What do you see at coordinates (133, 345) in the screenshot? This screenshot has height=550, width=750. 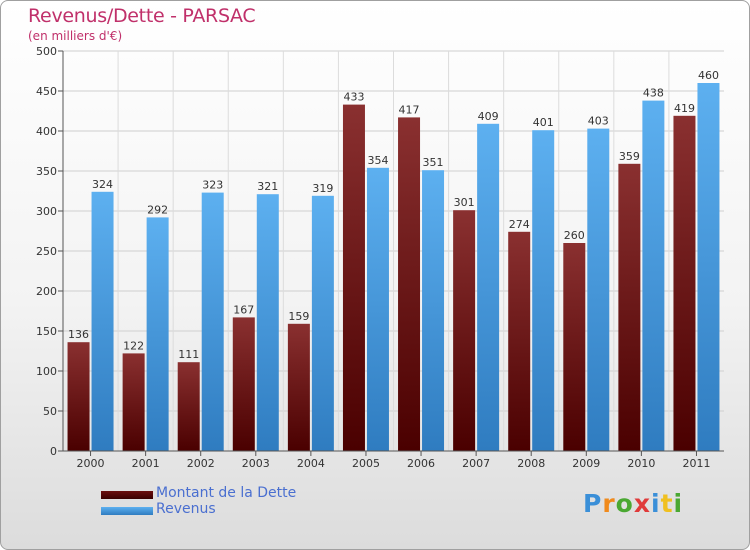 I see `data-label: 122` at bounding box center [133, 345].